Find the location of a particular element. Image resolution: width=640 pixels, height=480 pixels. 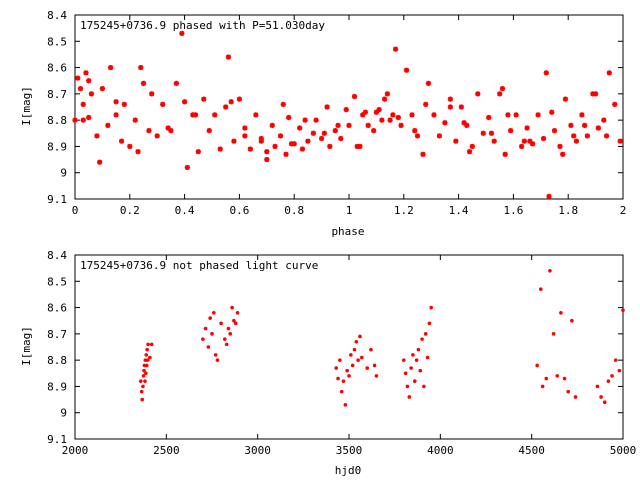

phased-y-tick-label: 8.9 is located at coordinates (57, 146).